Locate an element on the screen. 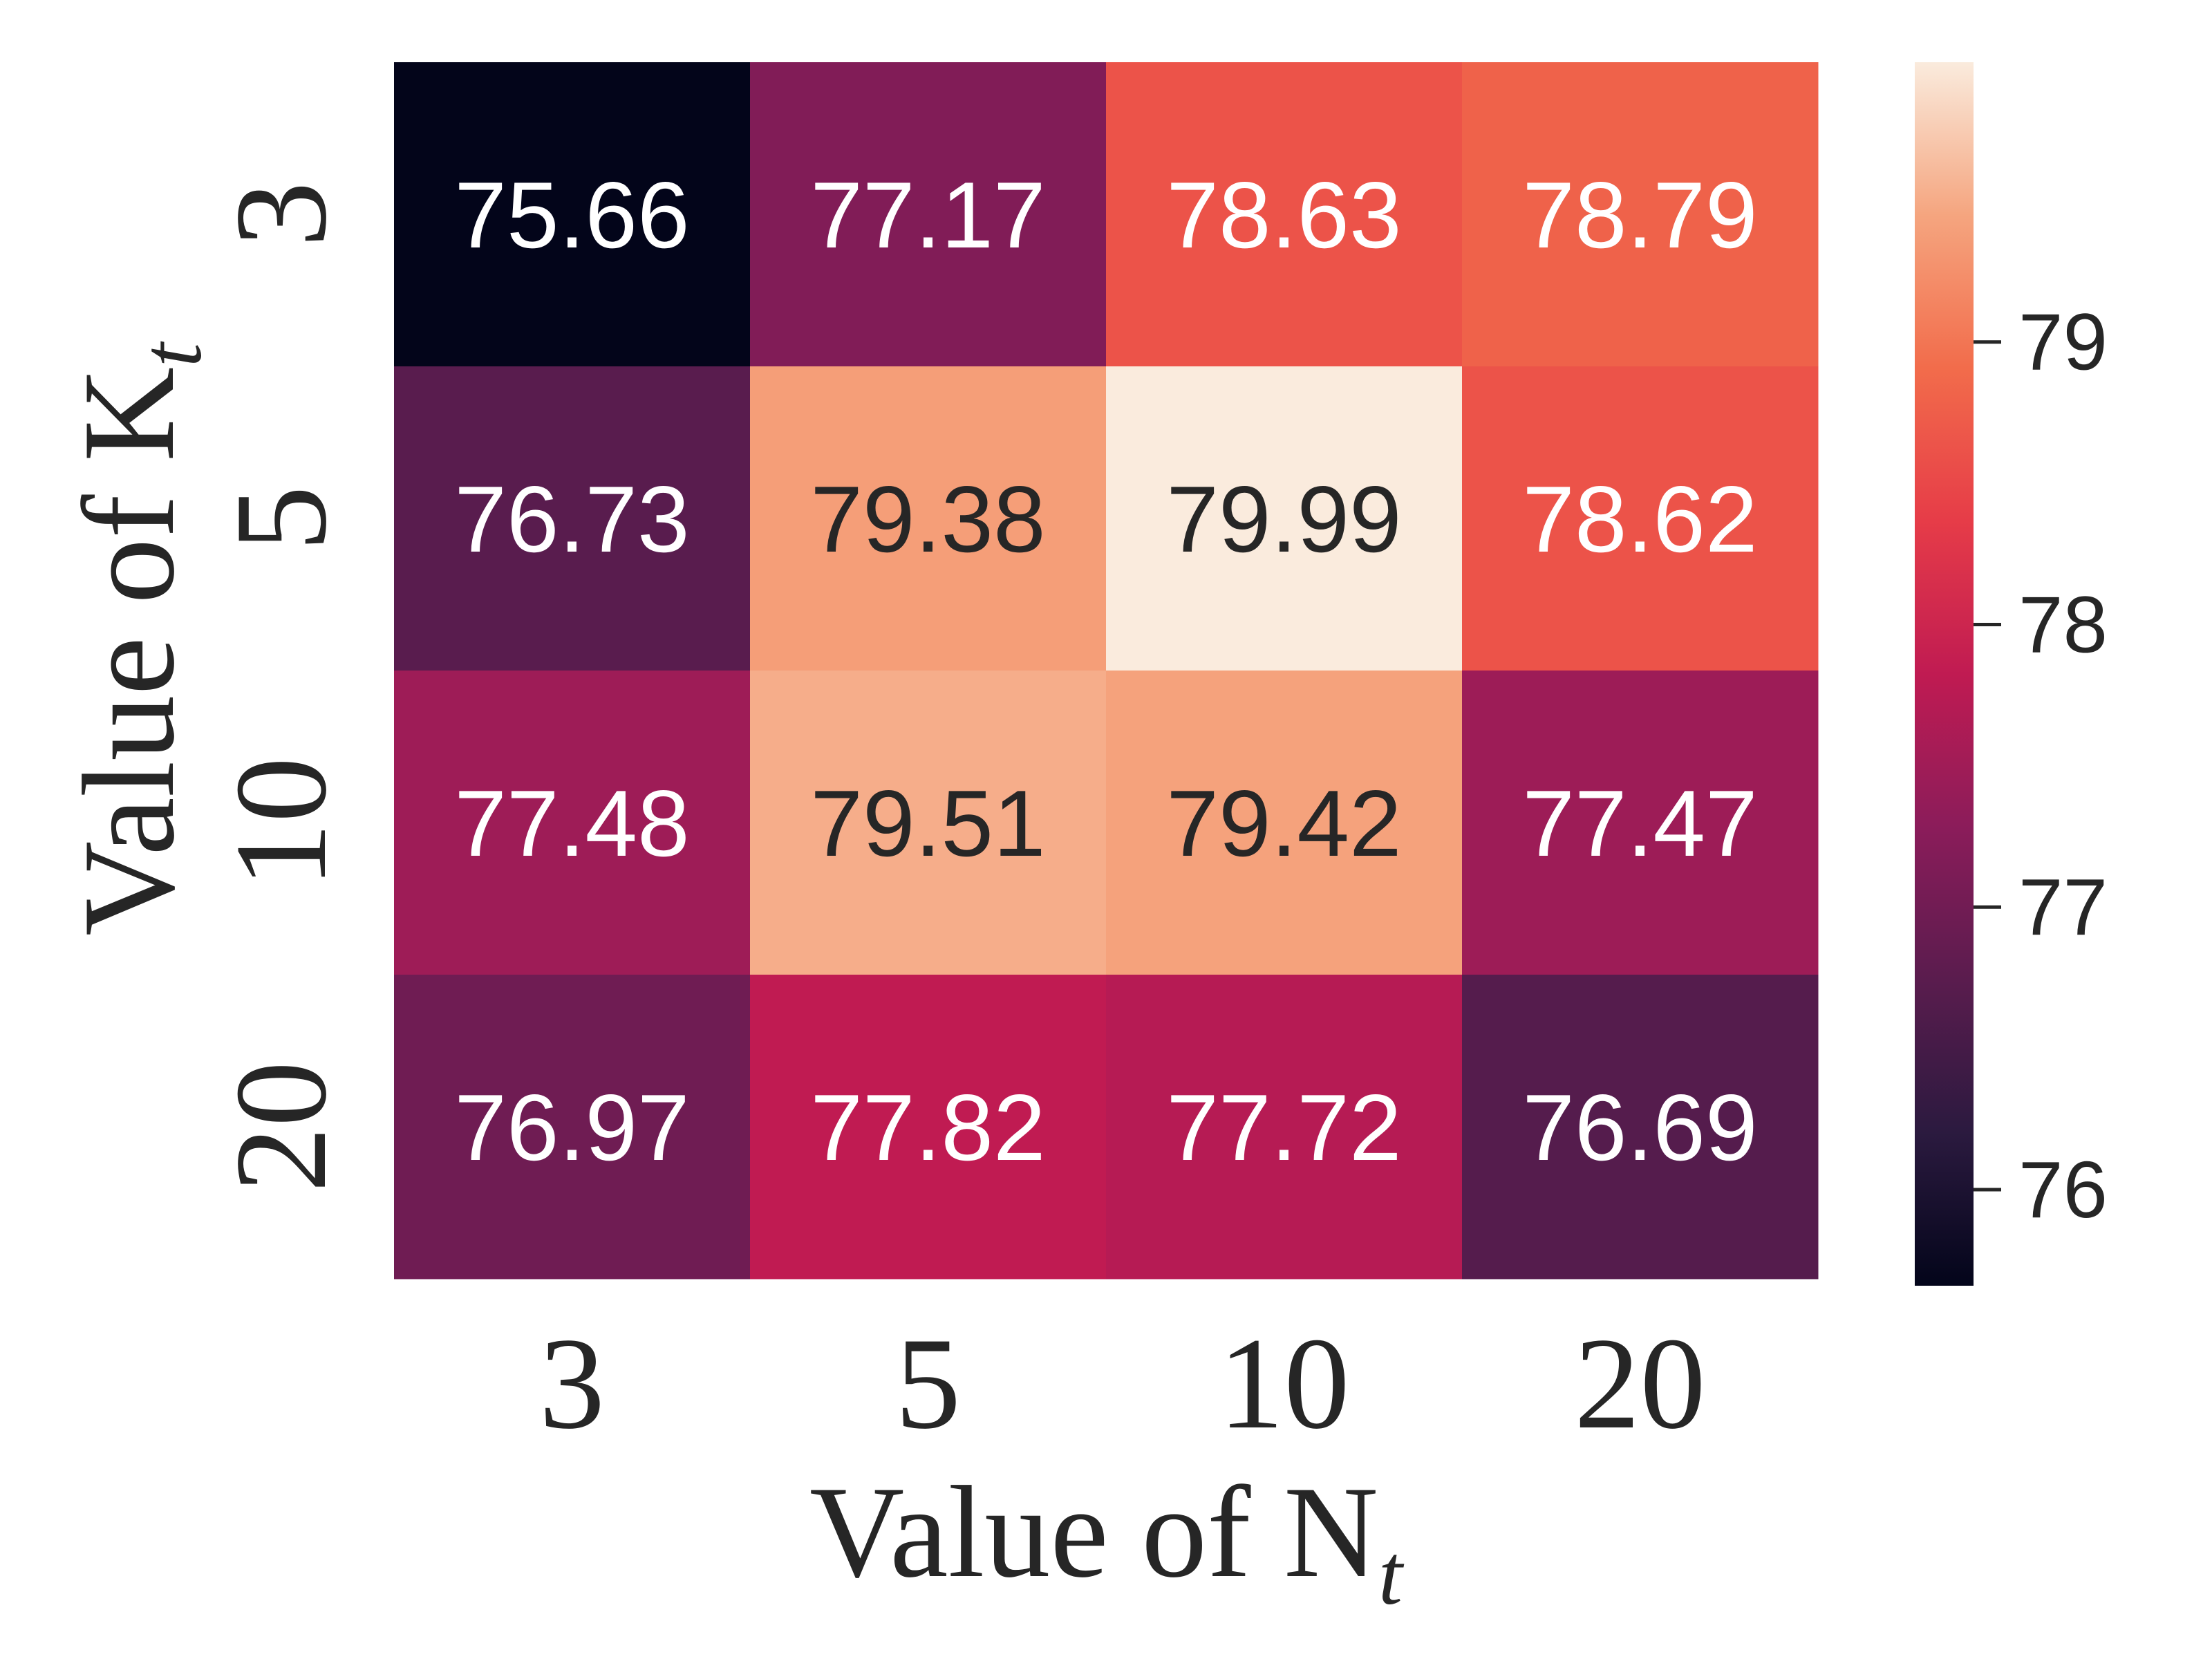  cell-value-label: 78.79 is located at coordinates (1639, 215).